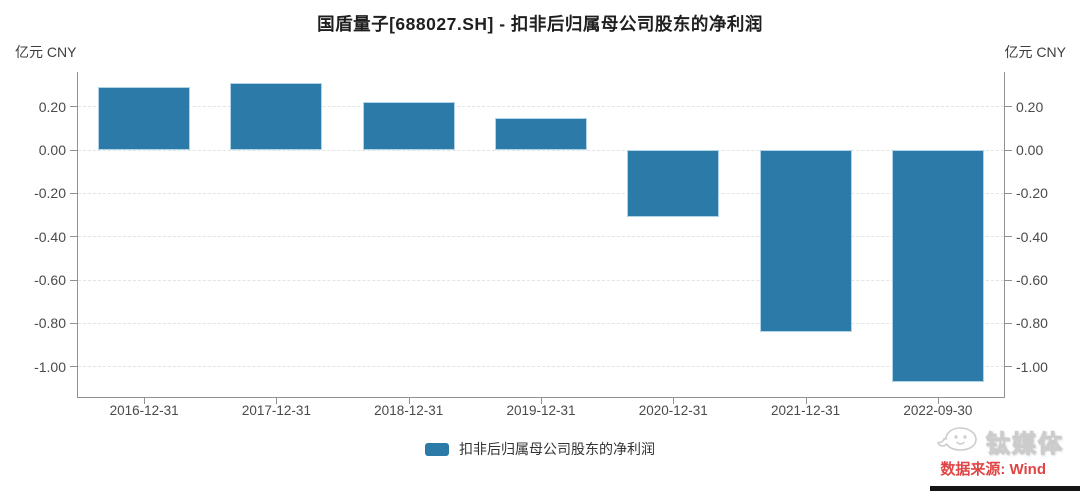  What do you see at coordinates (806, 410) in the screenshot?
I see `x-axis-tick-label: 2021-12-31` at bounding box center [806, 410].